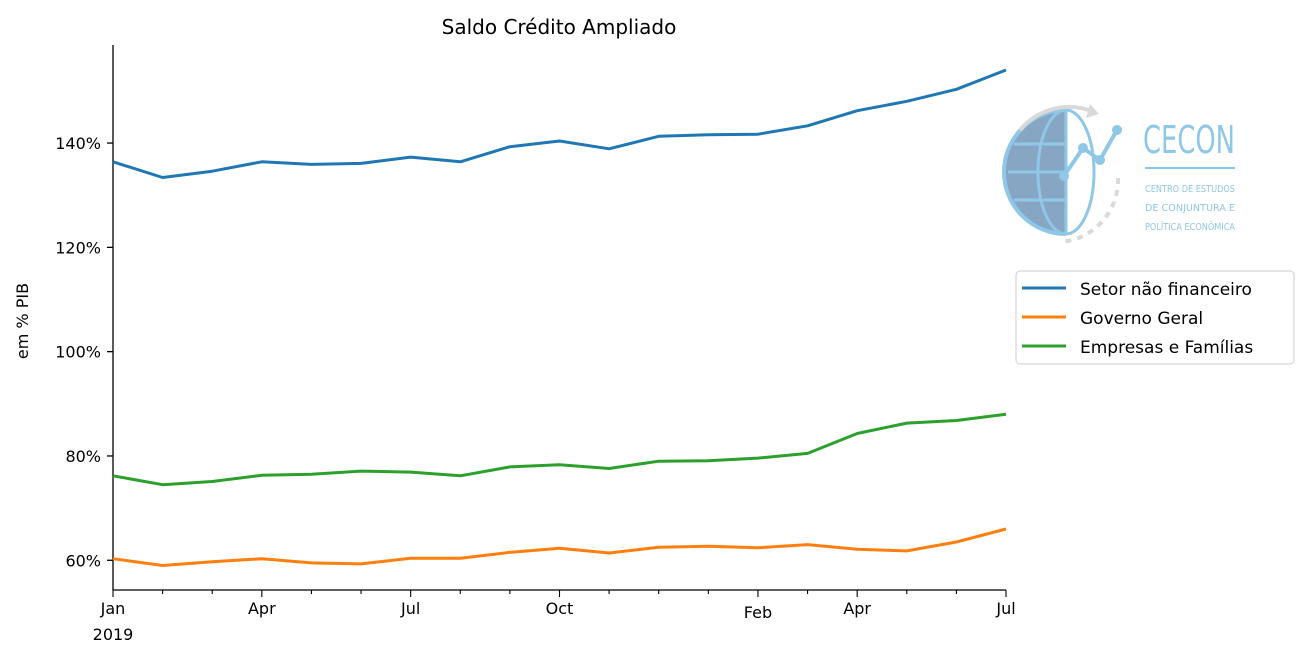 This screenshot has width=1306, height=659. What do you see at coordinates (758, 612) in the screenshot?
I see `x-tick-label: Feb` at bounding box center [758, 612].